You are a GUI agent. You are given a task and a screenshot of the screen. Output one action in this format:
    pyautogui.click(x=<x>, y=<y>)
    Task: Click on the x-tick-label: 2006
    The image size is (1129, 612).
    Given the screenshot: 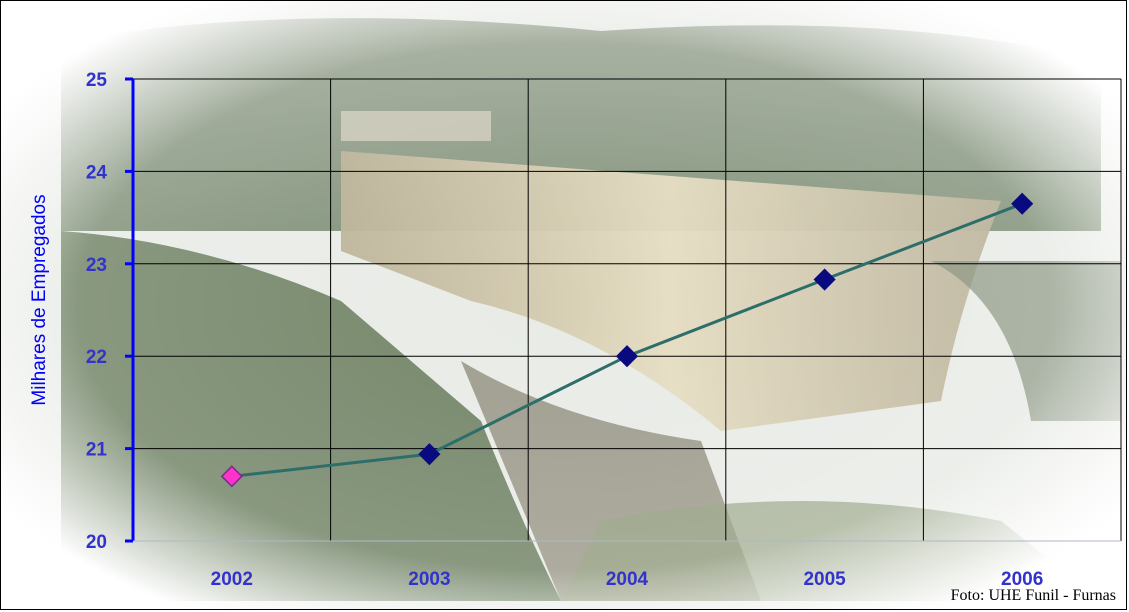 What is the action you would take?
    pyautogui.click(x=1022, y=579)
    